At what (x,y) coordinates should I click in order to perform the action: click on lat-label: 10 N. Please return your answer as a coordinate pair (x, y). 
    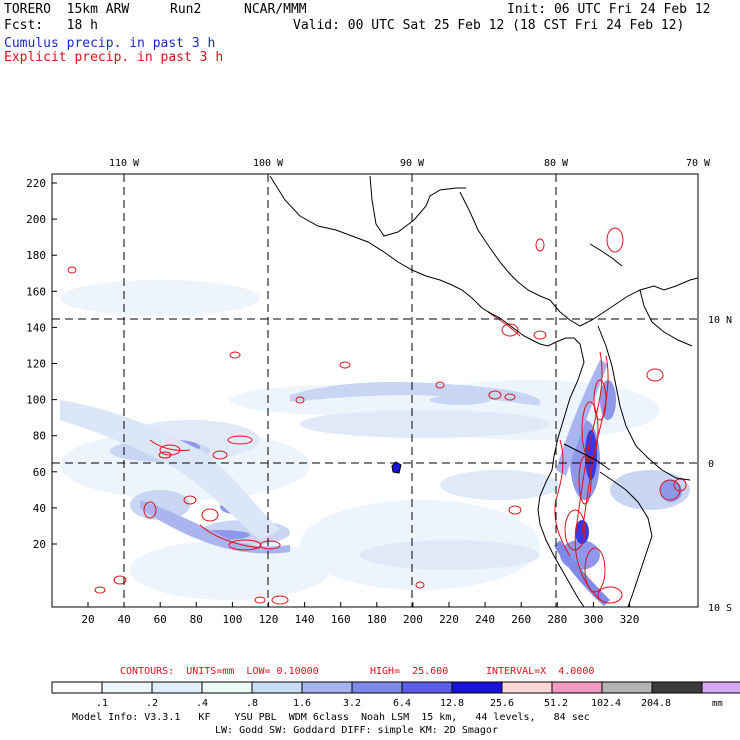
    Looking at the image, I should click on (720, 320).